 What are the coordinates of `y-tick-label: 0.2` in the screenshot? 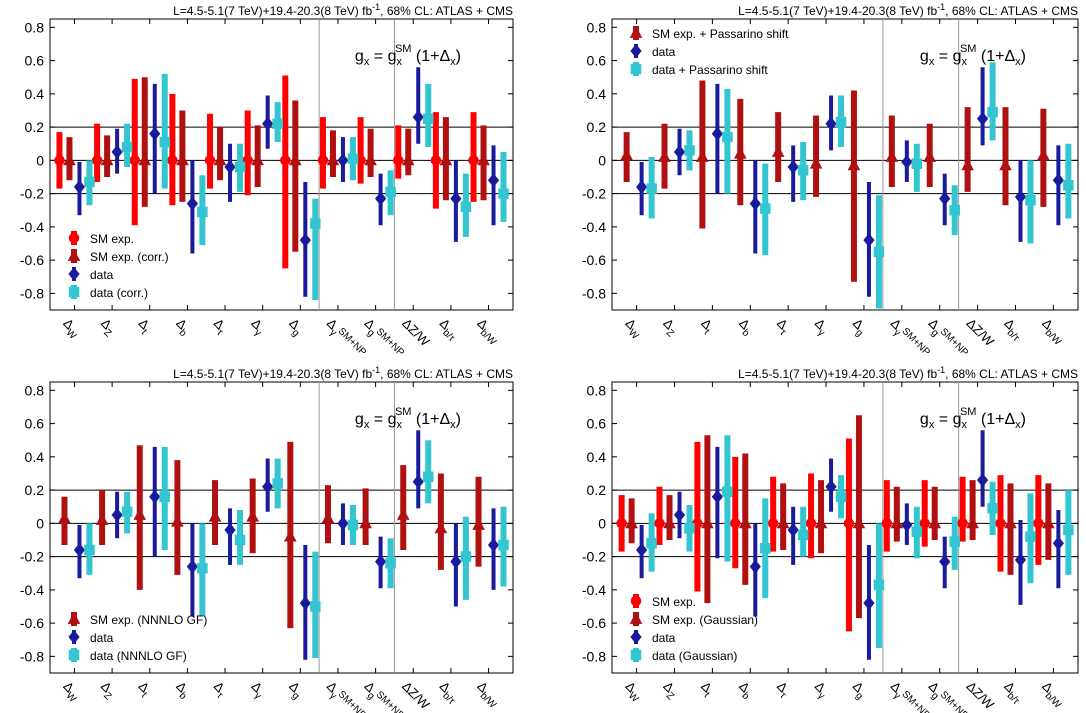 It's located at (597, 490).